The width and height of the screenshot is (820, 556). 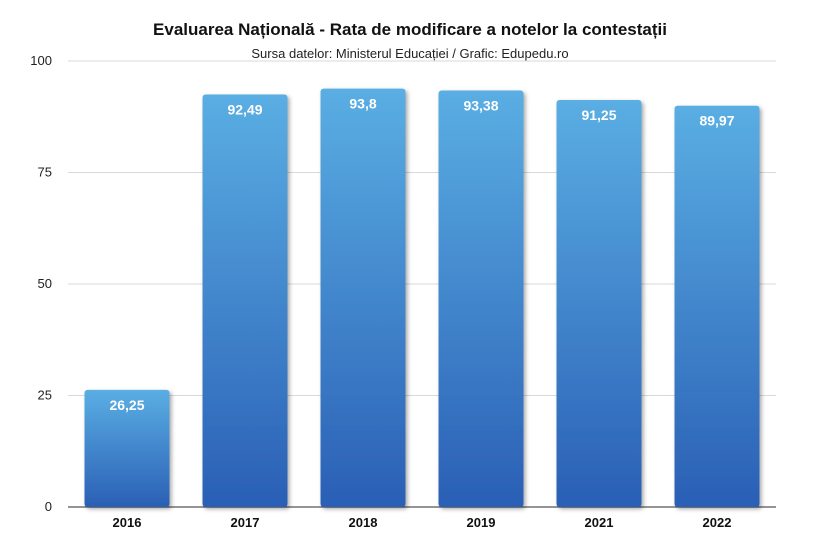 I want to click on data-label: 91,25, so click(x=598, y=115).